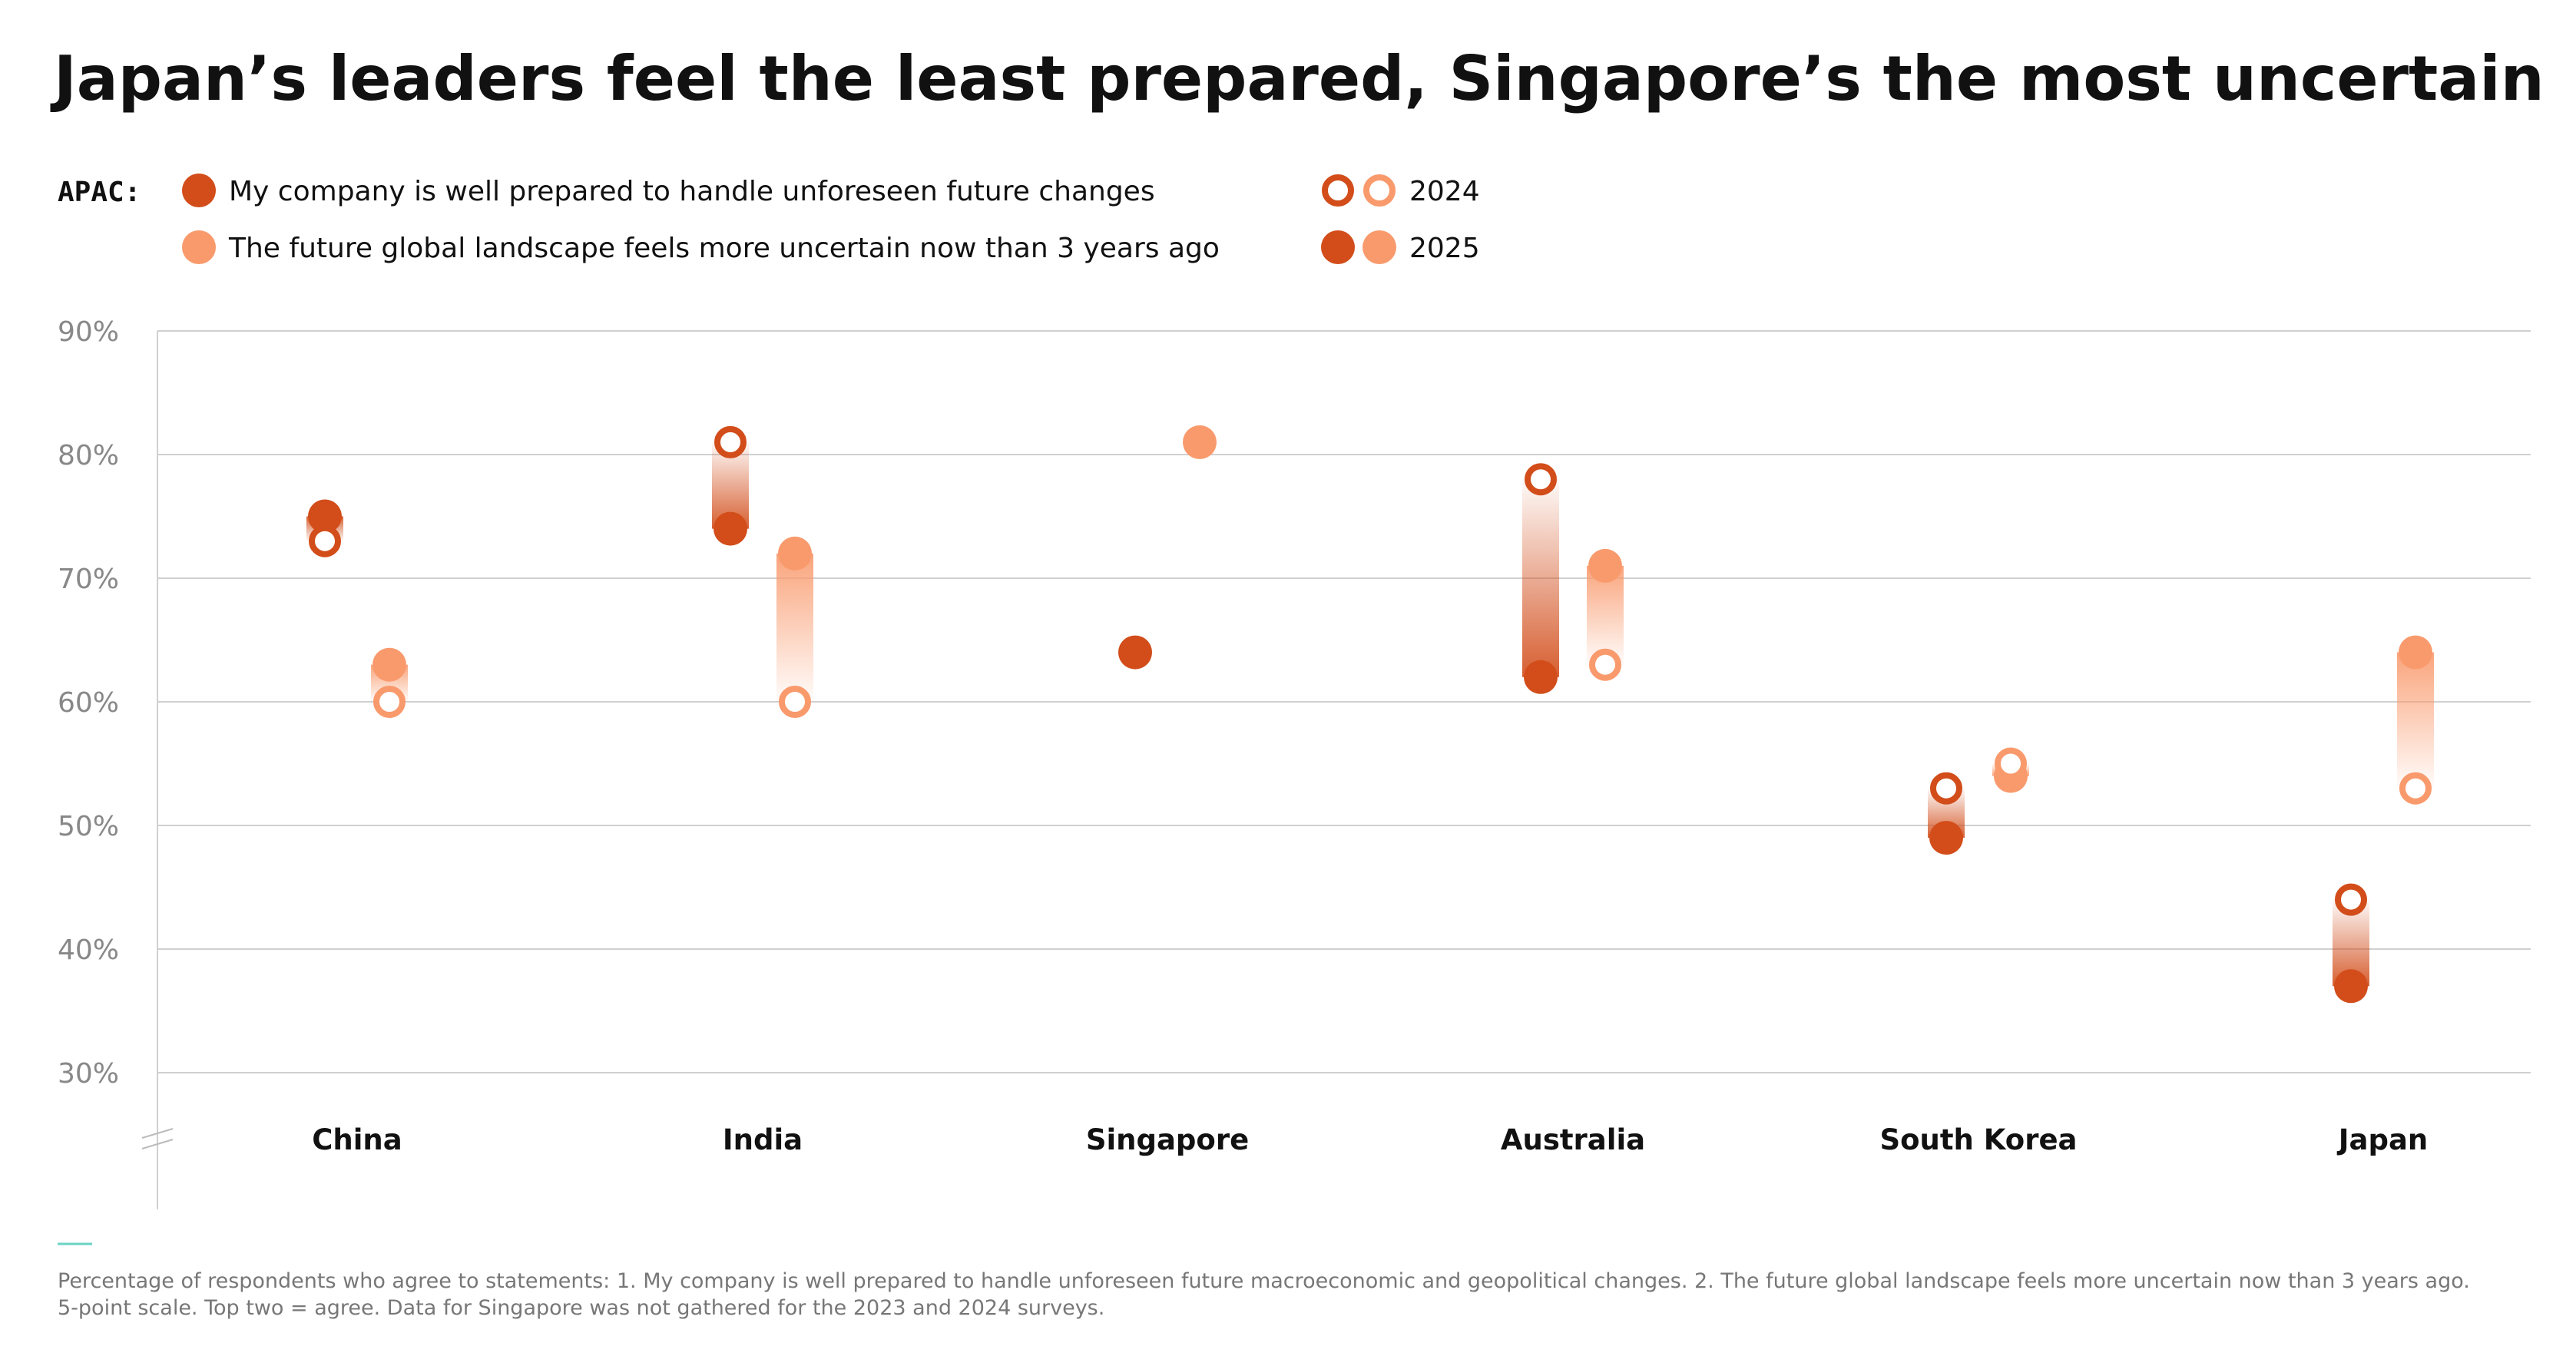 Image resolution: width=2576 pixels, height=1366 pixels. Describe the element at coordinates (88, 332) in the screenshot. I see `y-tick-label: 90%` at that location.